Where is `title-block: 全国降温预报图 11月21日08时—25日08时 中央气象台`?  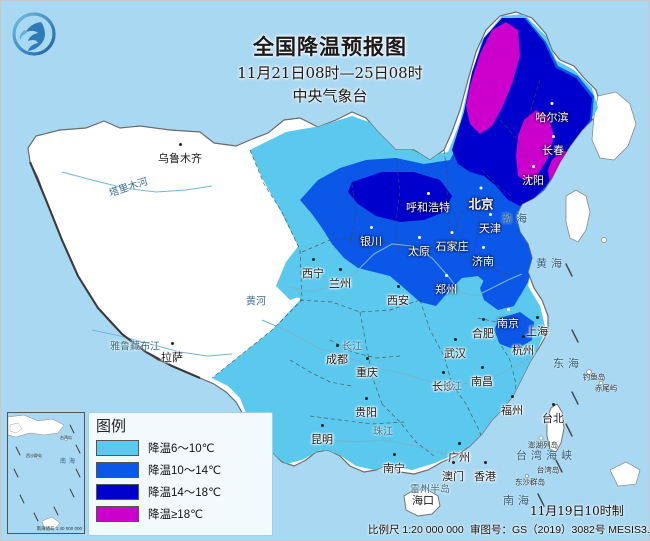 title-block: 全国降温预报图 11月21日08时—25日08时 中央气象台 is located at coordinates (330, 70).